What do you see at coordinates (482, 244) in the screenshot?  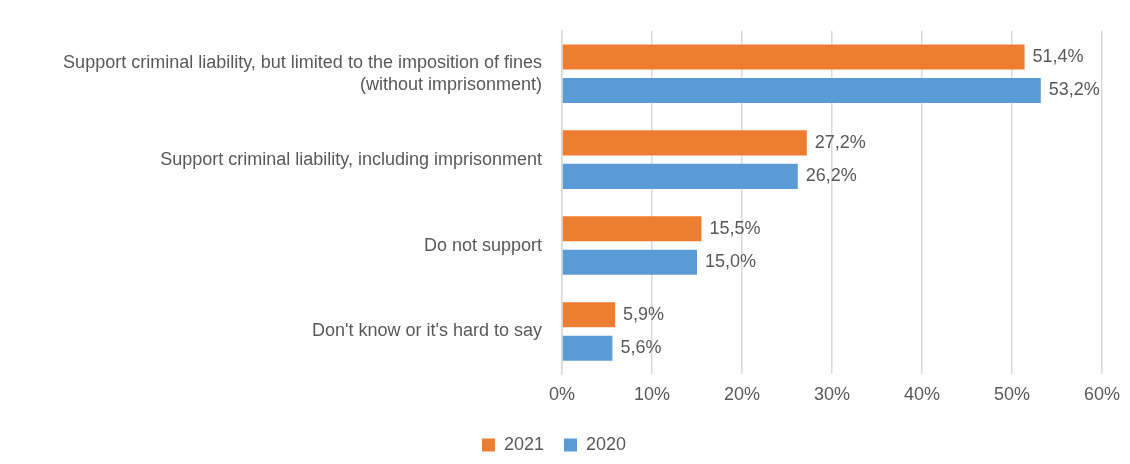 I see `y-tick-label: Do not support` at bounding box center [482, 244].